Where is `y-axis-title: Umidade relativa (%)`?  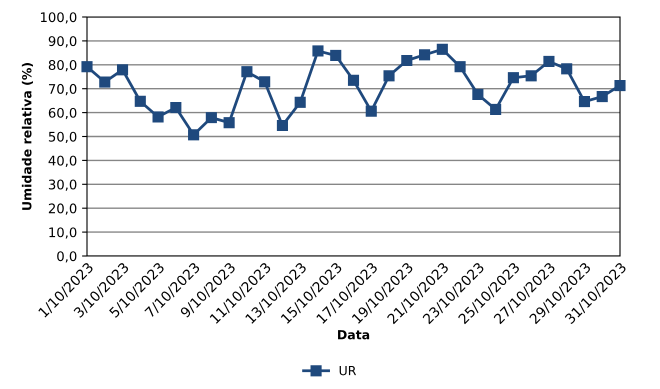 y-axis-title: Umidade relativa (%) is located at coordinates (27, 136).